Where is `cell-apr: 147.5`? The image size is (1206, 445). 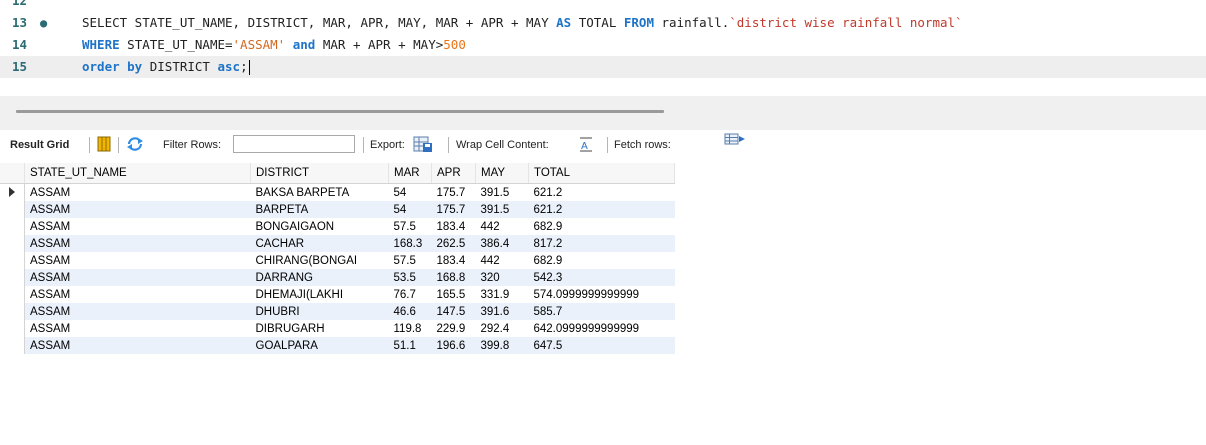 cell-apr: 147.5 is located at coordinates (453, 311).